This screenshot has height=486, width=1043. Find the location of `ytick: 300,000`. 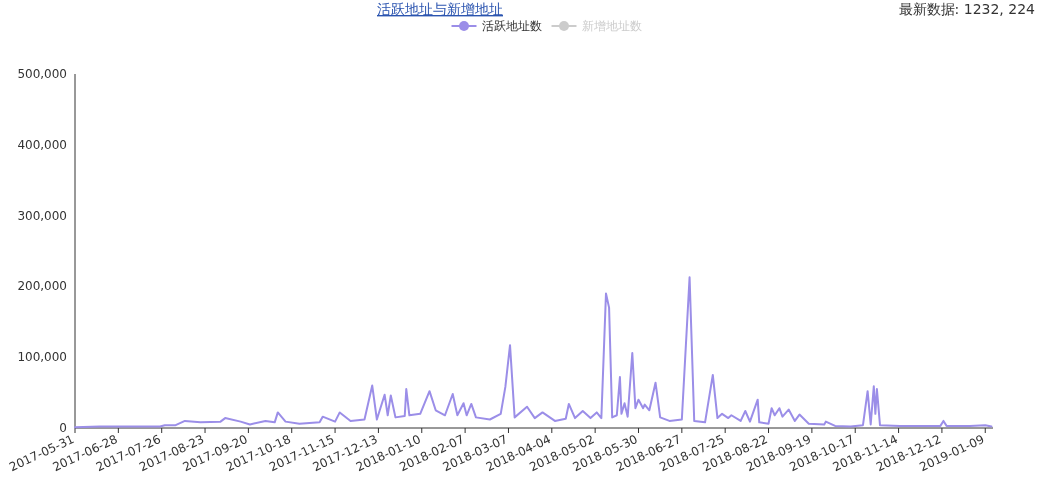

ytick: 300,000 is located at coordinates (42, 215).